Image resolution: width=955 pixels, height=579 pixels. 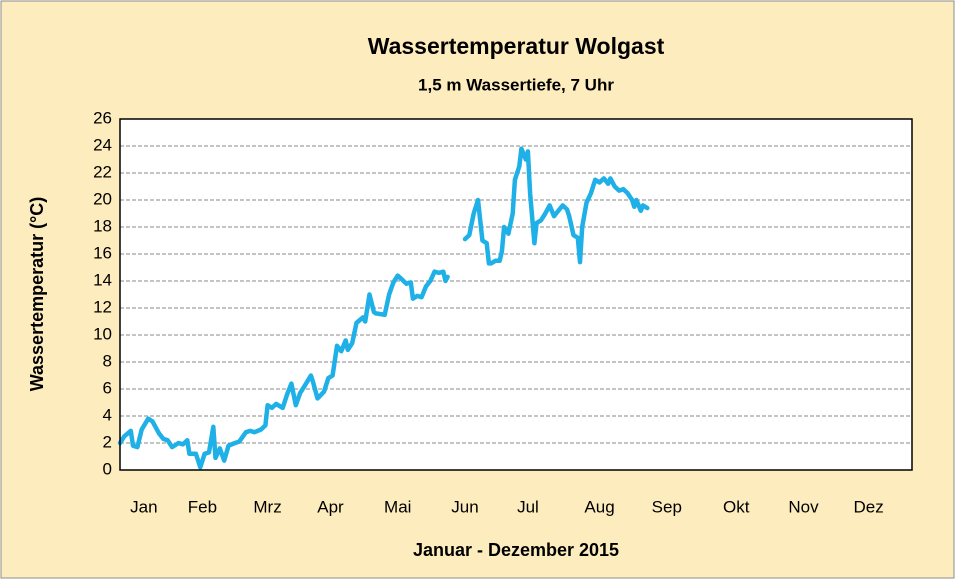 I want to click on x-tick-label: Apr, so click(x=330, y=506).